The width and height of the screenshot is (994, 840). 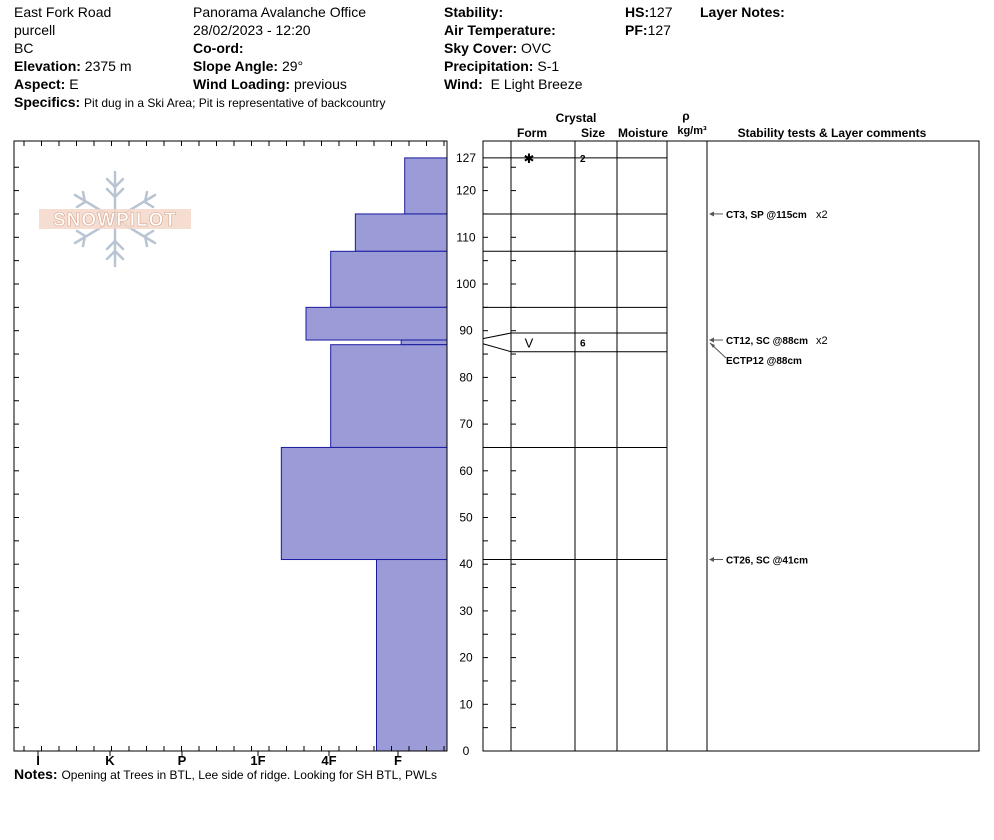 What do you see at coordinates (257, 760) in the screenshot?
I see `hardness-label: 1F` at bounding box center [257, 760].